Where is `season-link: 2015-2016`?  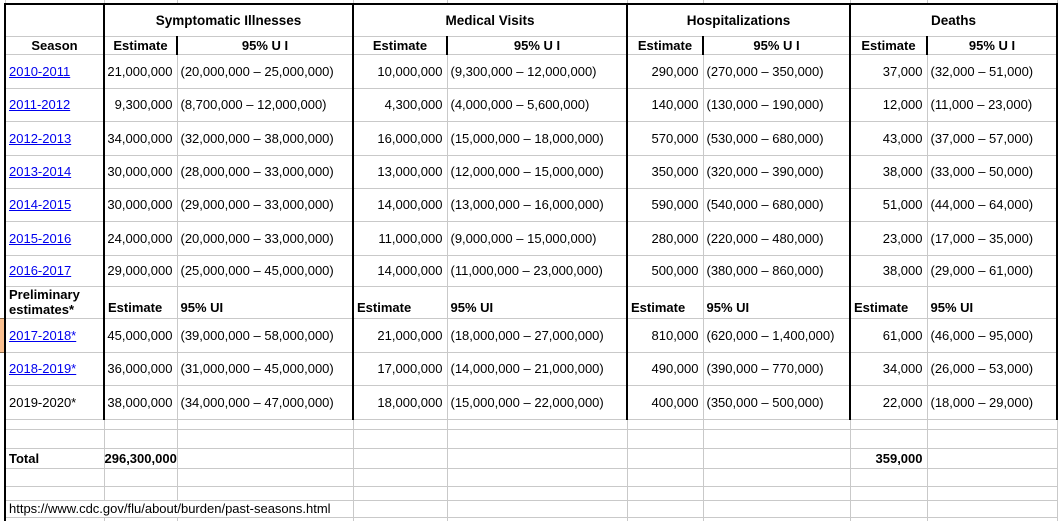 season-link: 2015-2016 is located at coordinates (54, 238).